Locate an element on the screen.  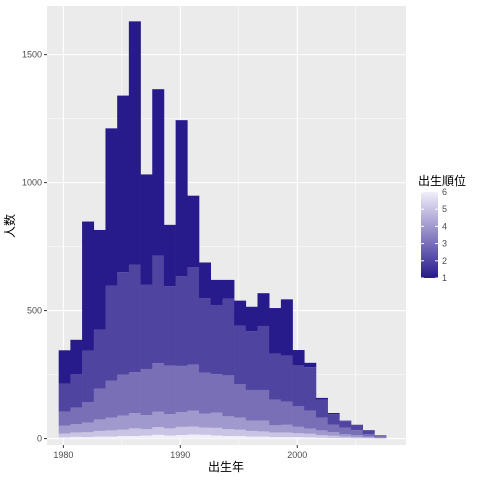
y-tick-label: 0 is located at coordinates (39, 439).